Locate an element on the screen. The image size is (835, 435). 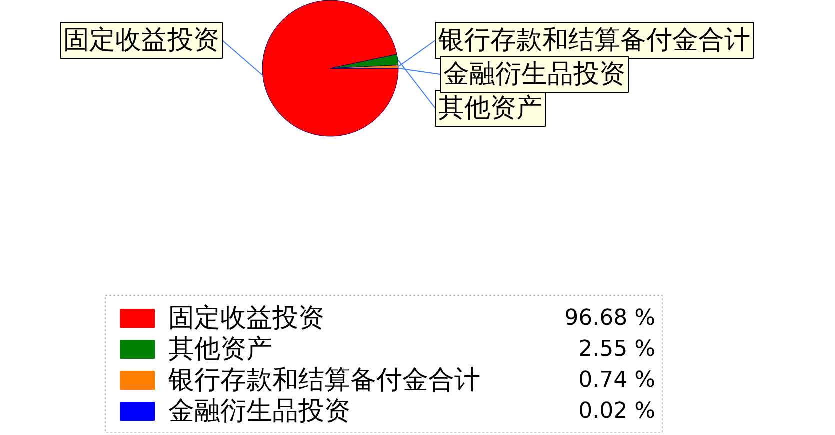
legend-label: 固定收益投资 is located at coordinates (246, 319).